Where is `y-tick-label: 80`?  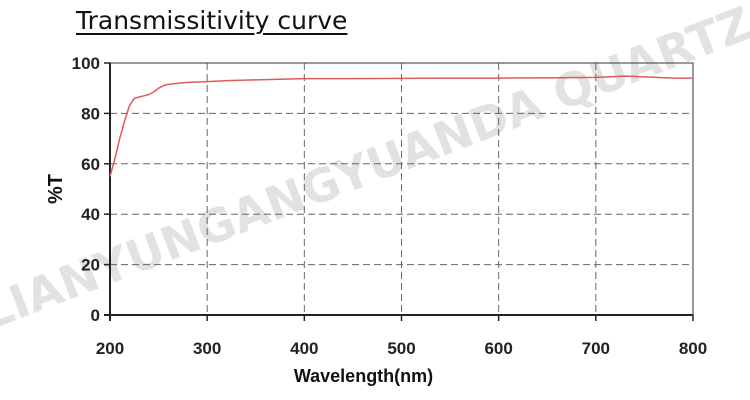 y-tick-label: 80 is located at coordinates (90, 113).